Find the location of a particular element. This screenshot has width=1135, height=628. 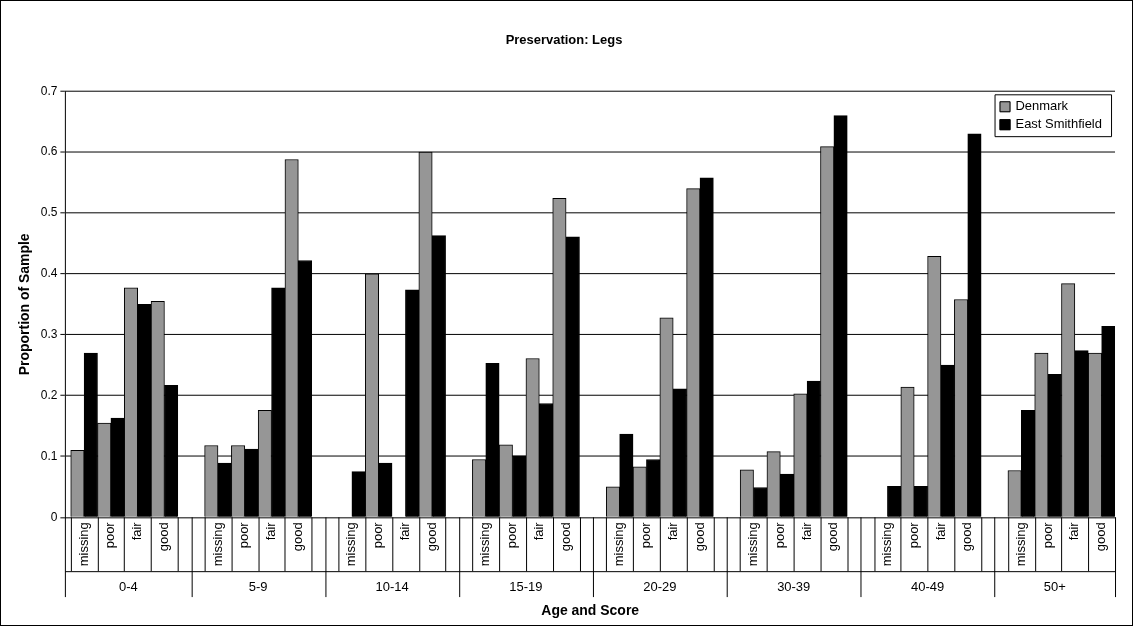

text: 5-9 is located at coordinates (258, 586).